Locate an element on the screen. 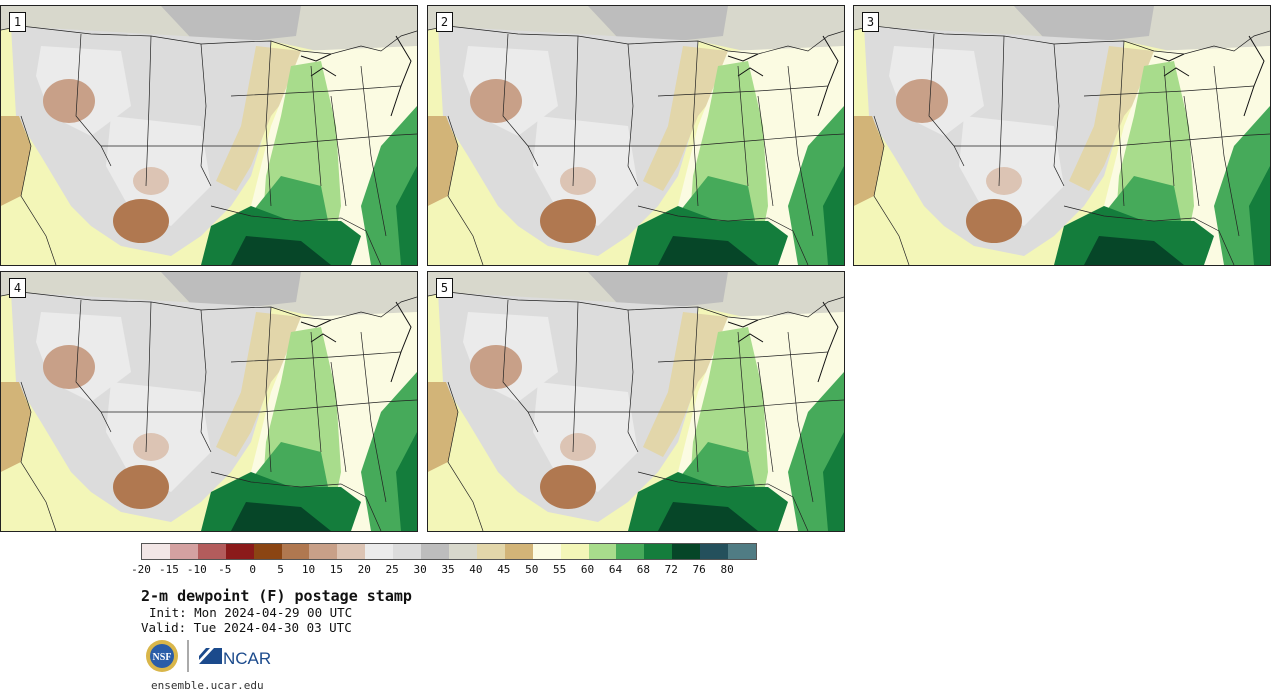 The image size is (1280, 696). colorbar-tick-label: 0 is located at coordinates (252, 569).